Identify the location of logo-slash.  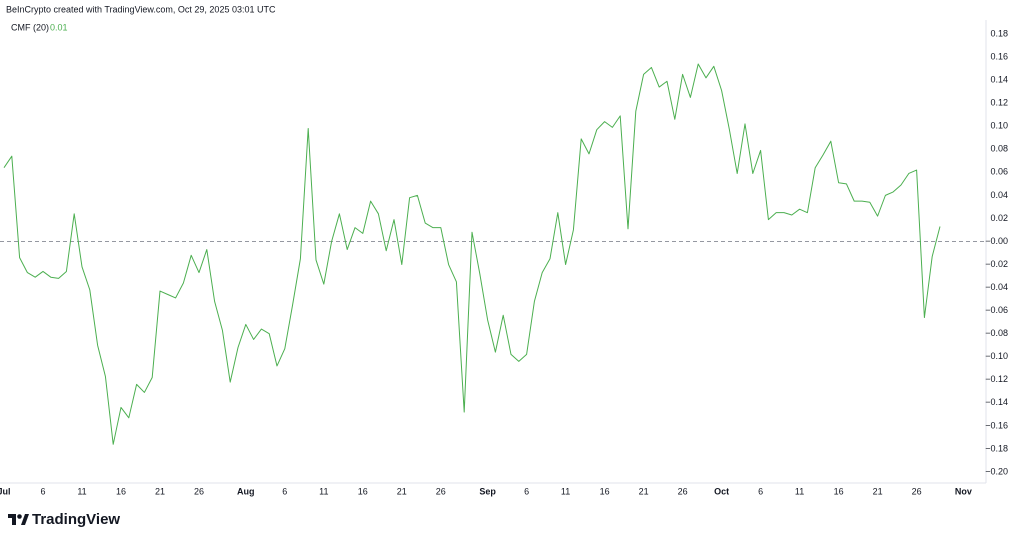
(25, 519).